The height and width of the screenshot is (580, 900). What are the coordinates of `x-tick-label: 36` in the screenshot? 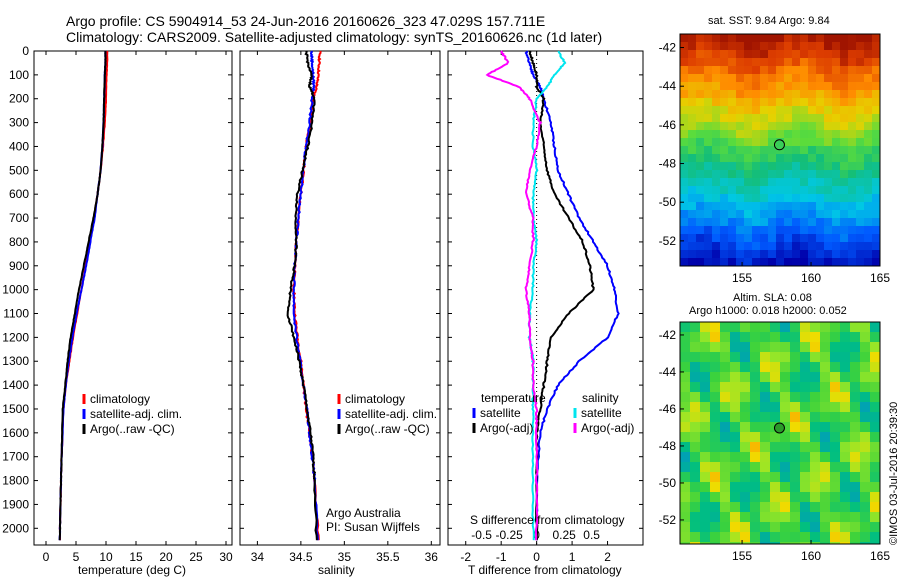 It's located at (432, 557).